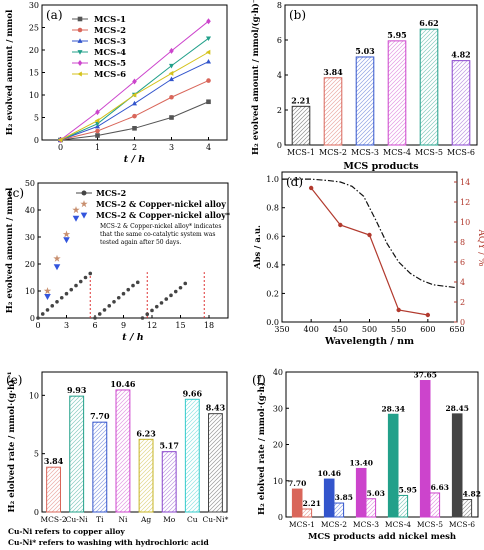 The height and width of the screenshot is (550, 484). What do you see at coordinates (365, 152) in the screenshot?
I see `x-tick-label: MCS-3` at bounding box center [365, 152].